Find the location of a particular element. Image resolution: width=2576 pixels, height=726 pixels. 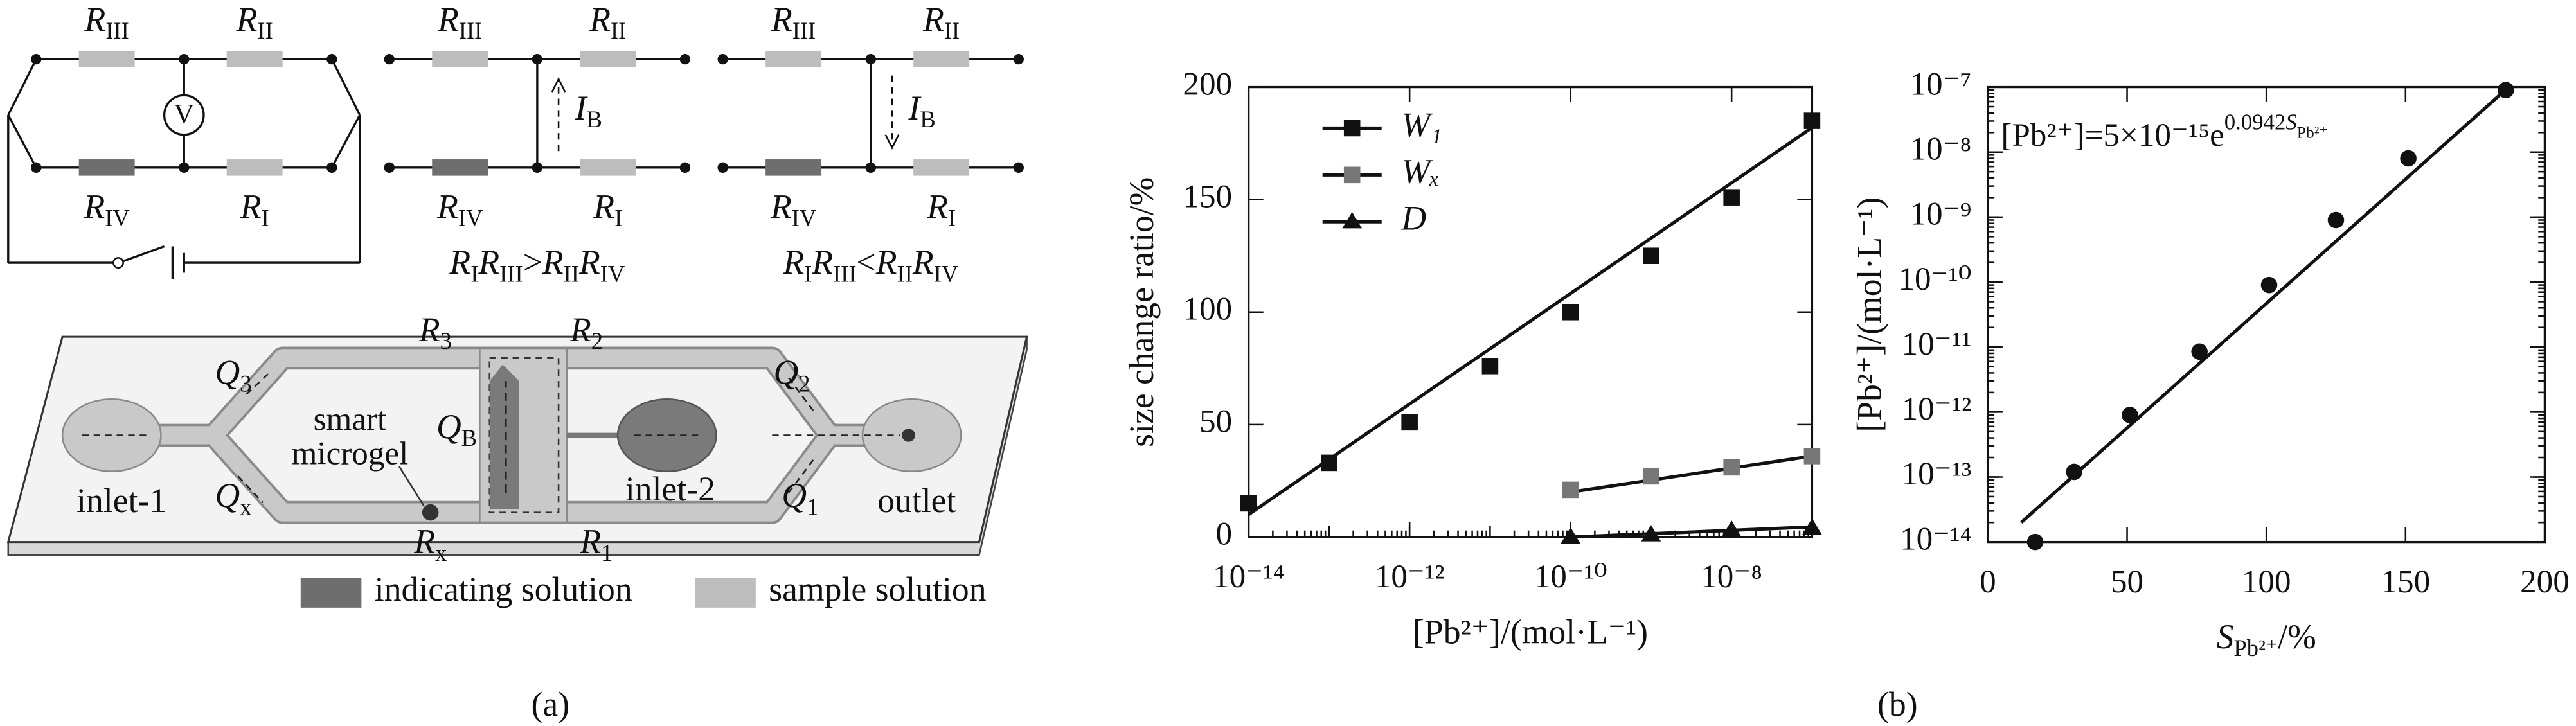

microgel-label: microgel is located at coordinates (350, 453).